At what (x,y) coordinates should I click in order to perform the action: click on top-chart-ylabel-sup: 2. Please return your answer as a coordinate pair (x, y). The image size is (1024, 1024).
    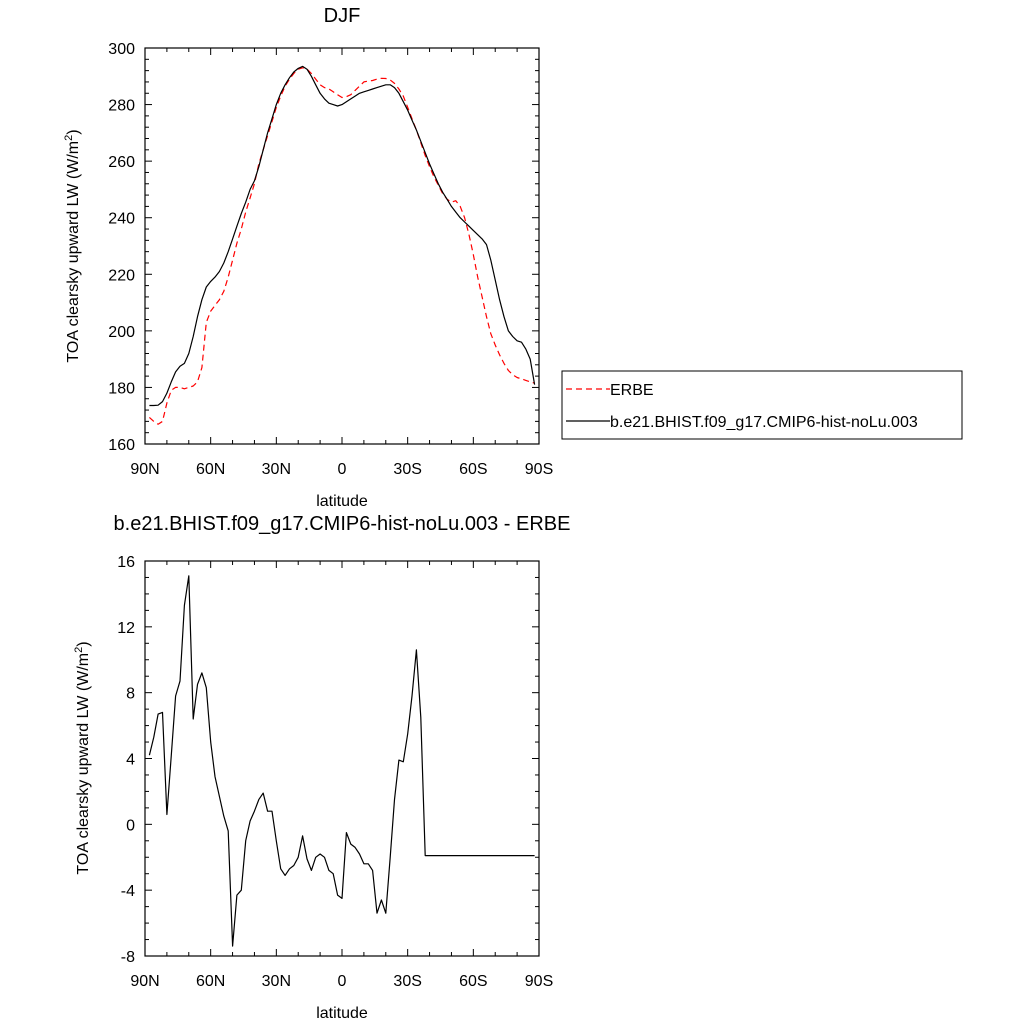
    Looking at the image, I should click on (69, 138).